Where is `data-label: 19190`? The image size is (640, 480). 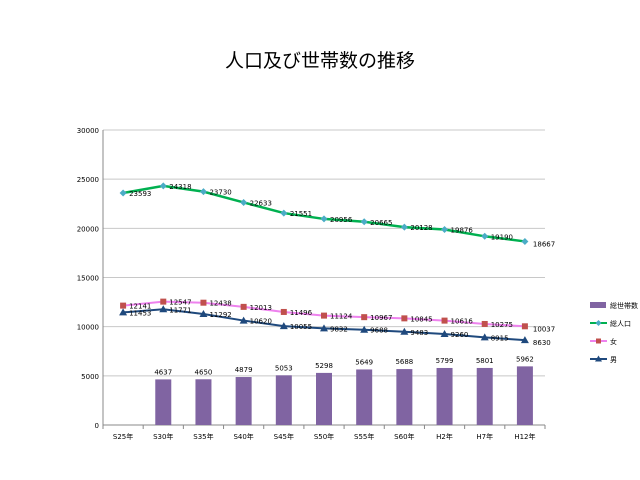 data-label: 19190 is located at coordinates (502, 237).